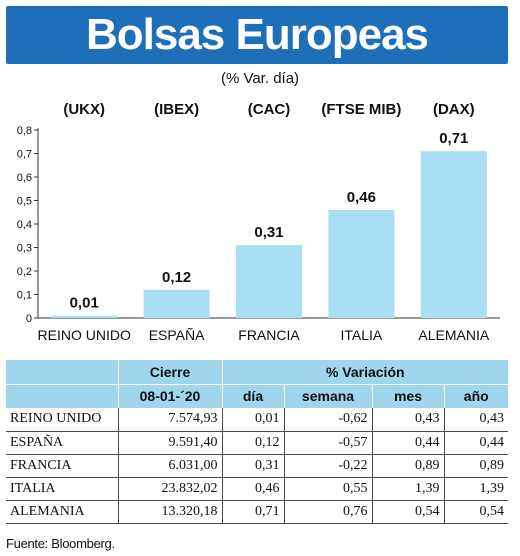 The width and height of the screenshot is (520, 556). What do you see at coordinates (177, 335) in the screenshot?
I see `category-label: ESPAÑA` at bounding box center [177, 335].